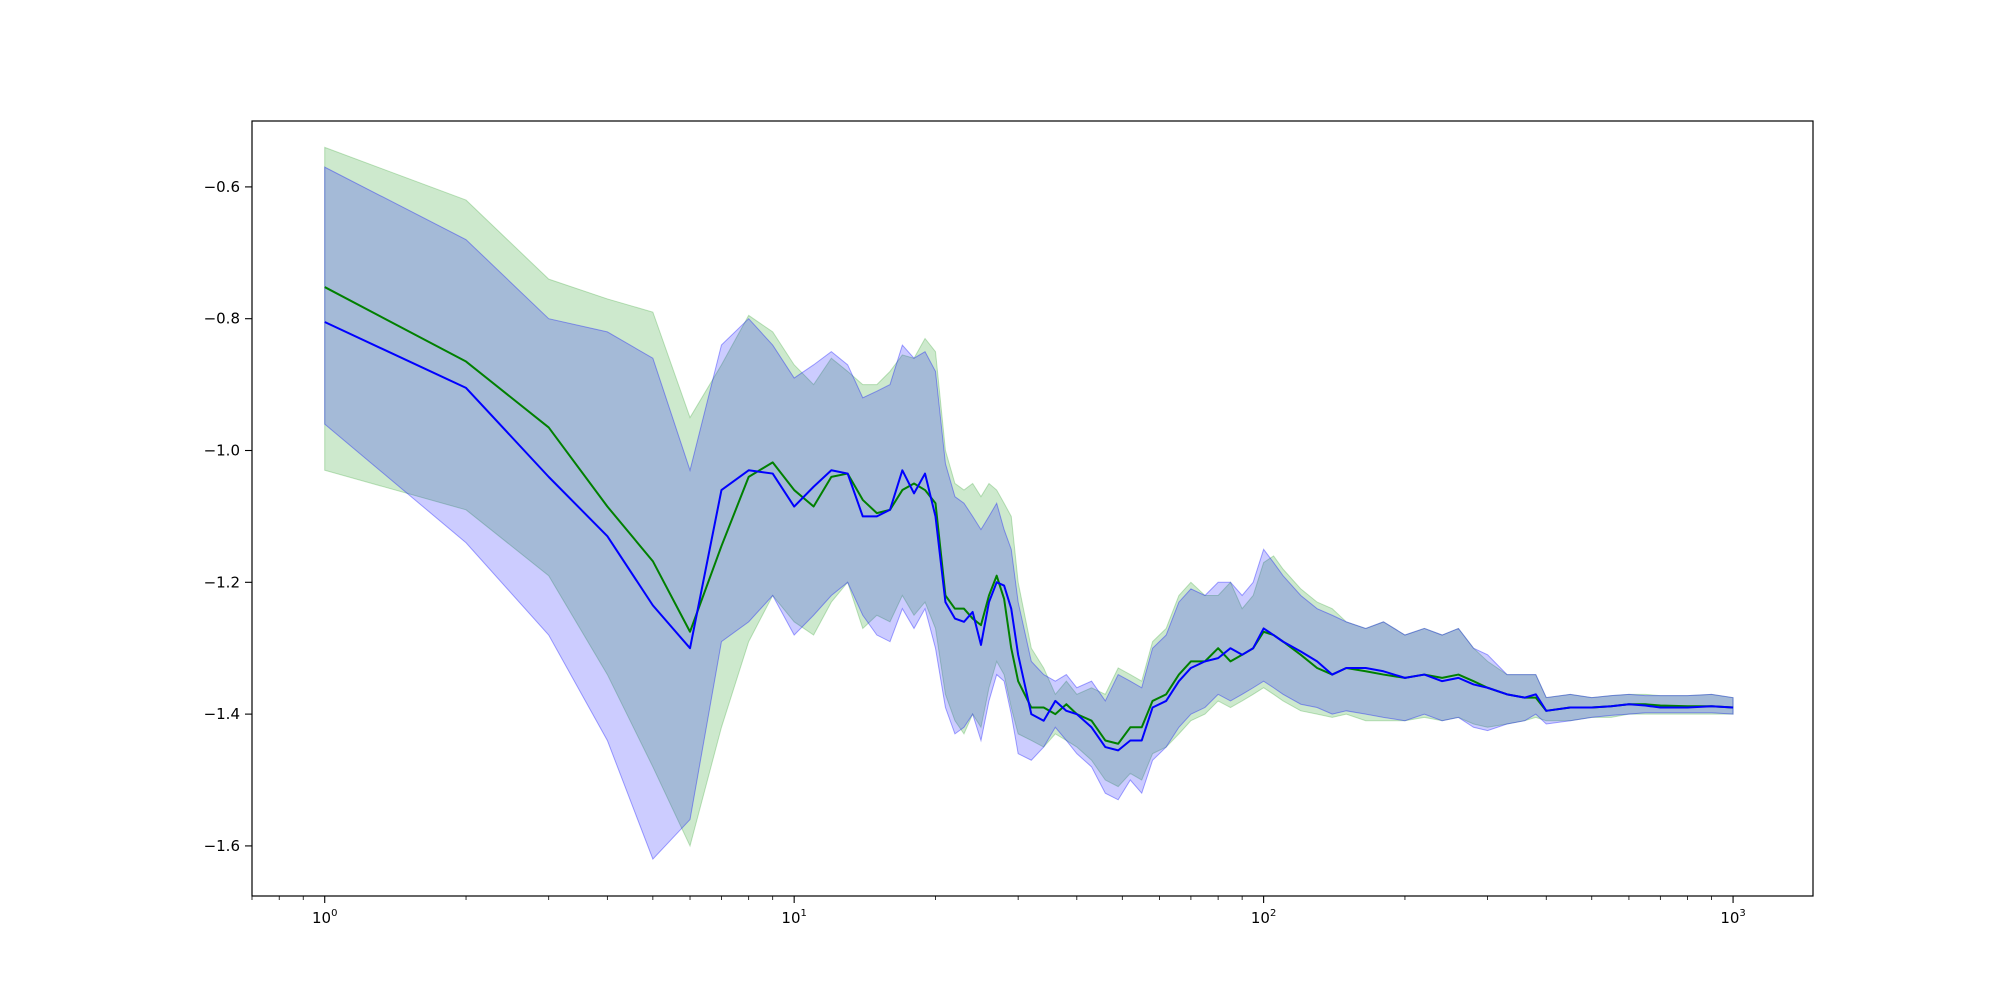 Image resolution: width=2000 pixels, height=1000 pixels. What do you see at coordinates (228, 516) in the screenshot?
I see `y-axis: −0.6 −0.8 −1.0 −1.2 −1.4 −1.6` at bounding box center [228, 516].